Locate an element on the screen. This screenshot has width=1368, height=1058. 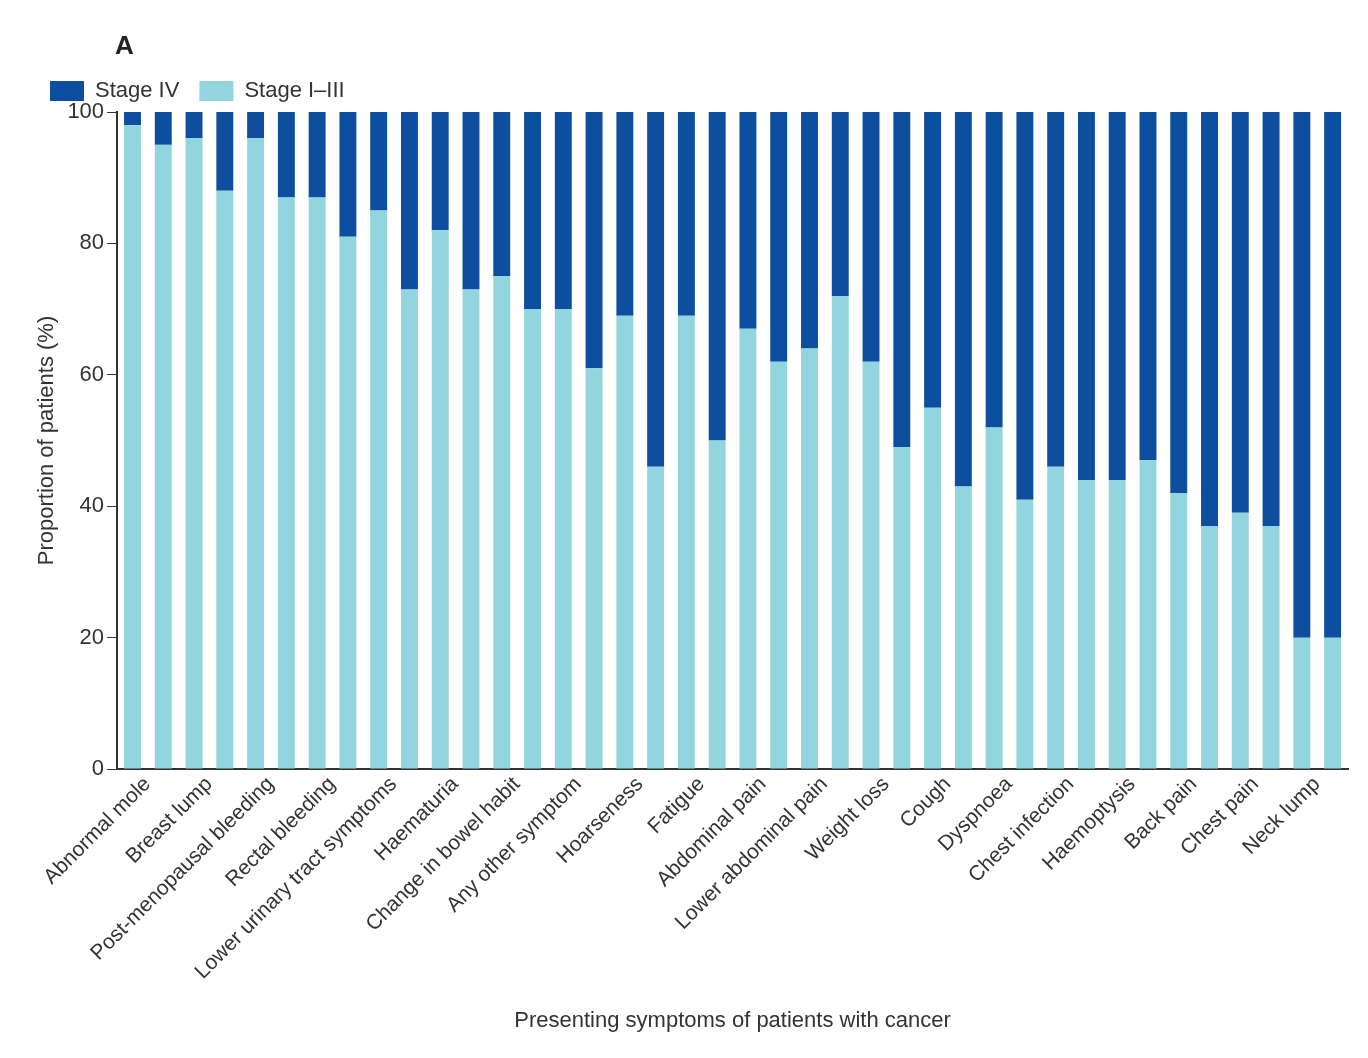
y-axis-title: Proportion of patients (%) is located at coordinates (46, 440).